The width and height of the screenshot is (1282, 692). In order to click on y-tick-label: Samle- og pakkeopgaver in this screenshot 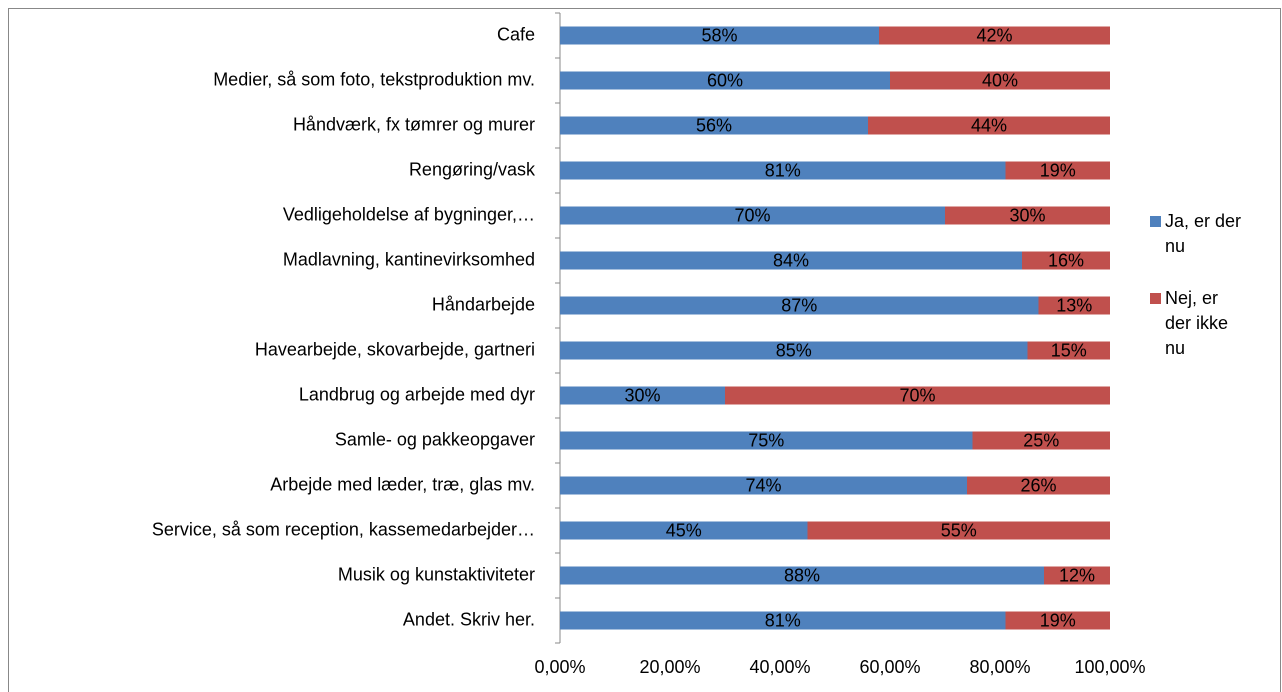, I will do `click(435, 439)`.